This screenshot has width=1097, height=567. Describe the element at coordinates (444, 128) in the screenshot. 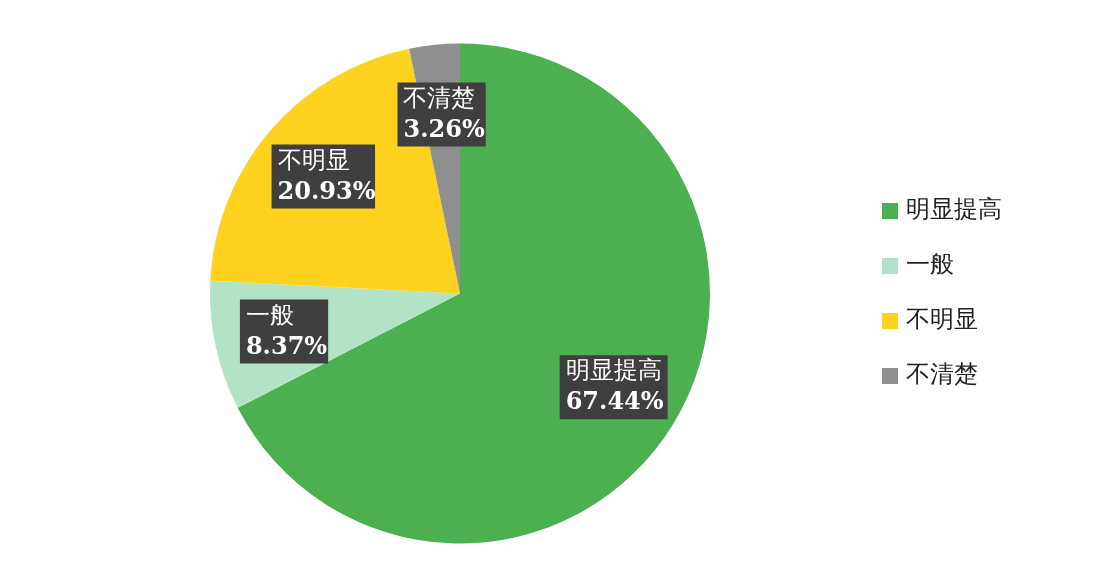

I see `data-label: 3.26%` at that location.